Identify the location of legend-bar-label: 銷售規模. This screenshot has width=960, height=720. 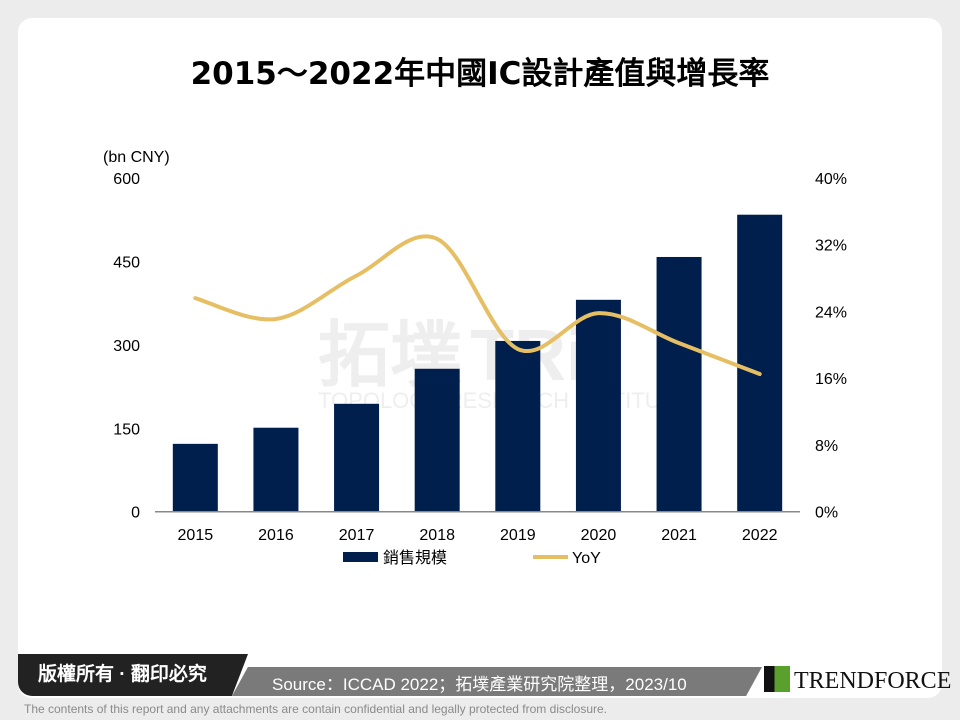
(415, 558).